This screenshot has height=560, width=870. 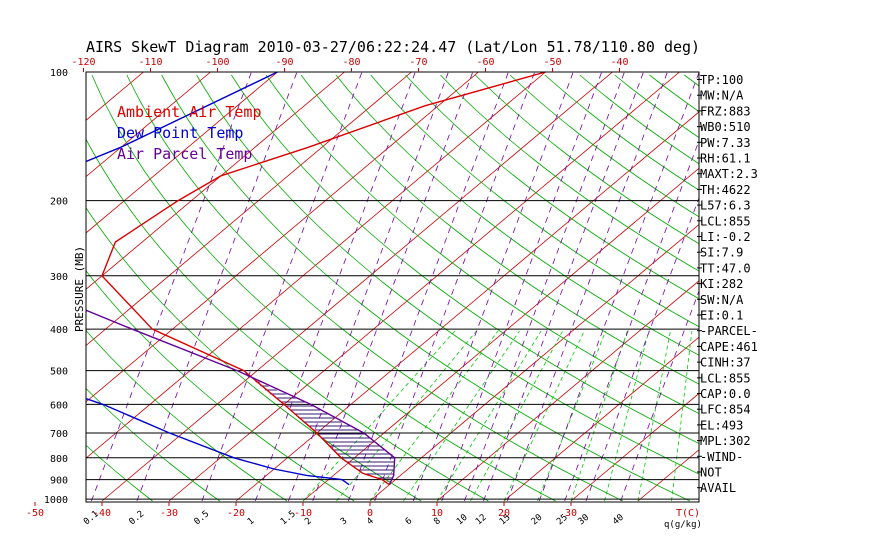 I want to click on y-axis-label: PRESSURE (MB), so click(x=79, y=289).